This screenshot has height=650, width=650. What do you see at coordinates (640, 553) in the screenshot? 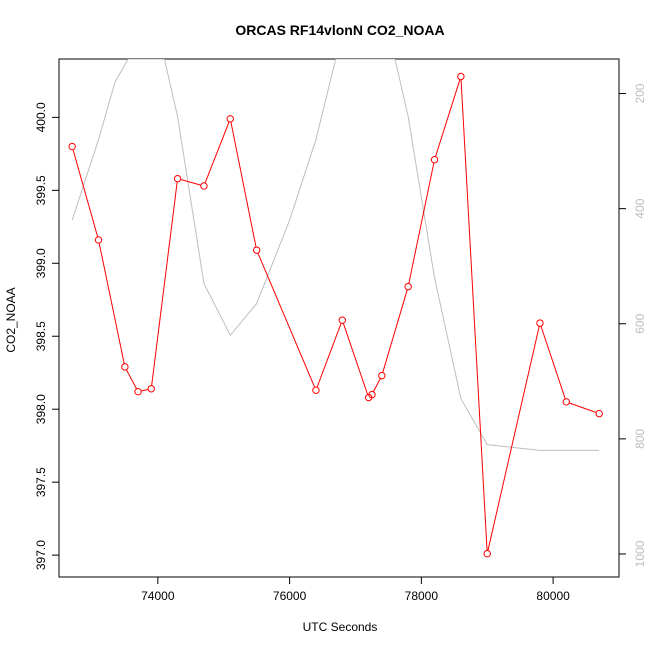
I see `y2-tick-label: 1000` at bounding box center [640, 553].